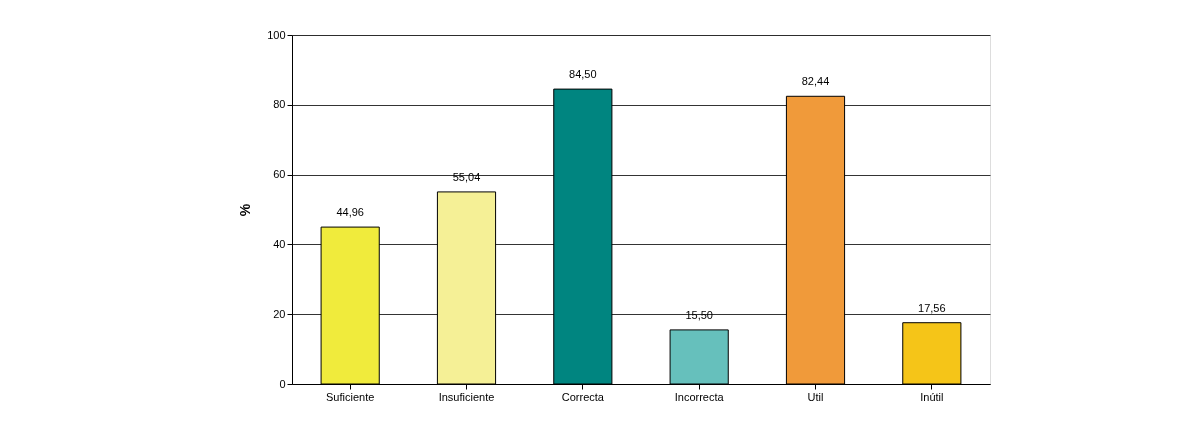 The width and height of the screenshot is (1199, 423). Describe the element at coordinates (583, 74) in the screenshot. I see `data-label: 84,50` at that location.